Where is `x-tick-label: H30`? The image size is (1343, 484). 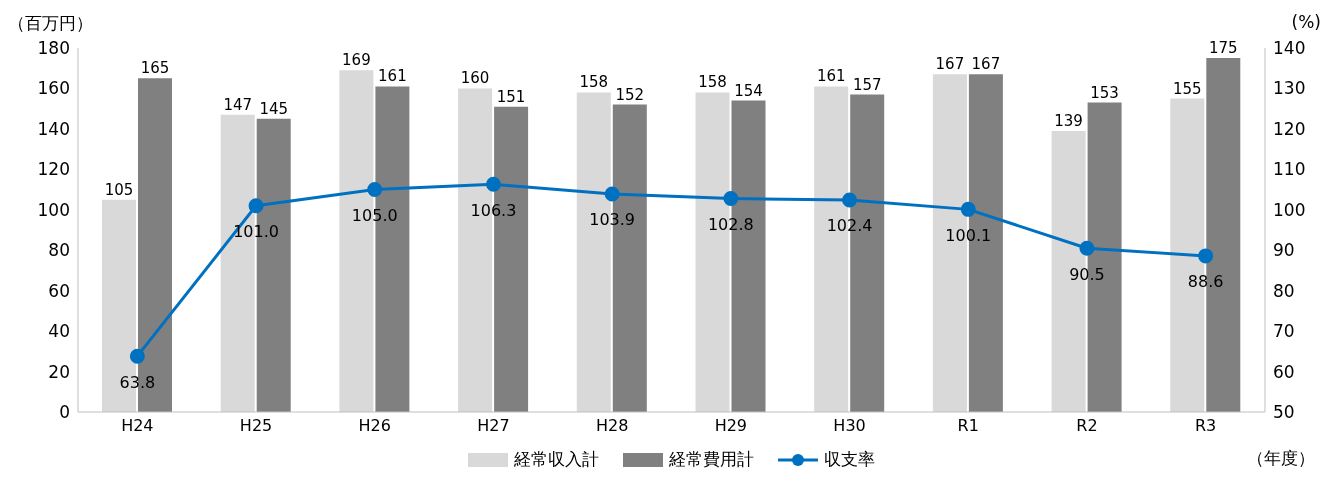
x-tick-label: H30 is located at coordinates (849, 426).